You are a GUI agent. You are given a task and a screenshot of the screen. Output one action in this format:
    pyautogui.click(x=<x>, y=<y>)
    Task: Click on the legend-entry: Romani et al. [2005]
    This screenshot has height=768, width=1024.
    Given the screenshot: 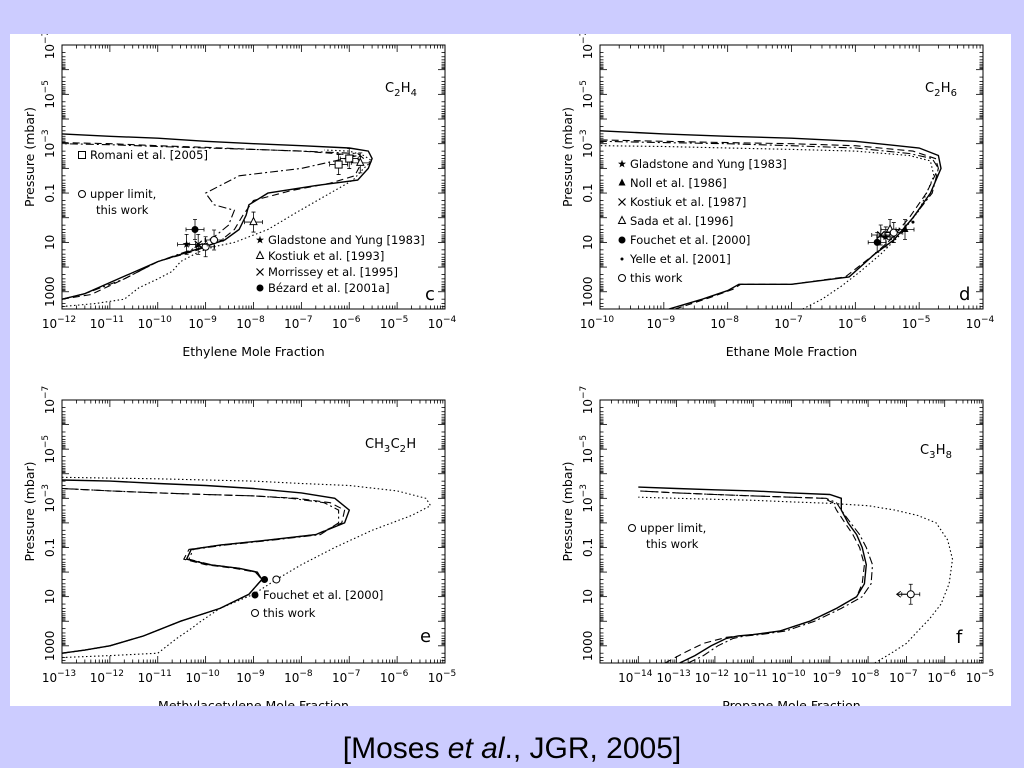 What is the action you would take?
    pyautogui.click(x=143, y=155)
    